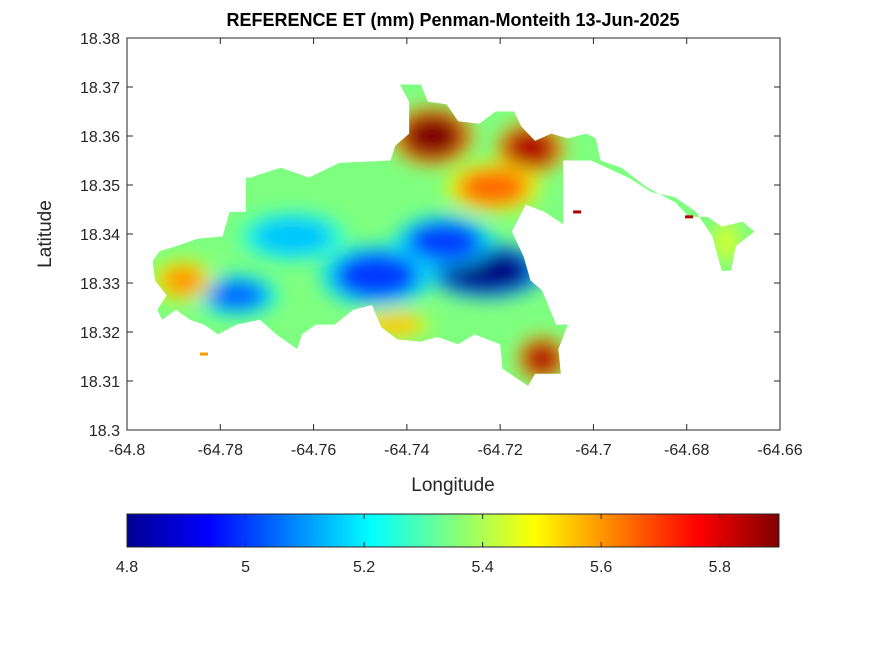 The width and height of the screenshot is (875, 656). Describe the element at coordinates (453, 530) in the screenshot. I see `colorbar` at that location.